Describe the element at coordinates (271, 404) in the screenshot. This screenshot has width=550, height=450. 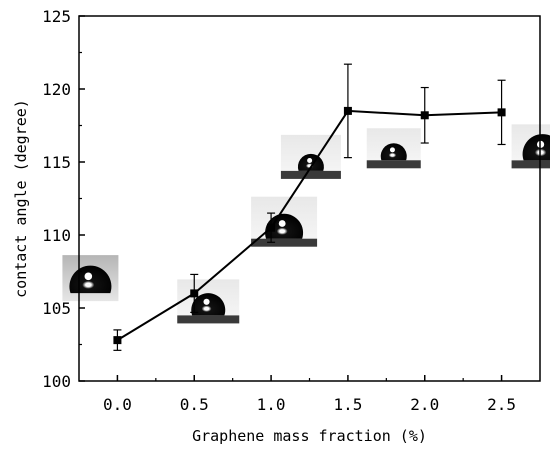
I see `x-tick-label: 1.0` at that location.